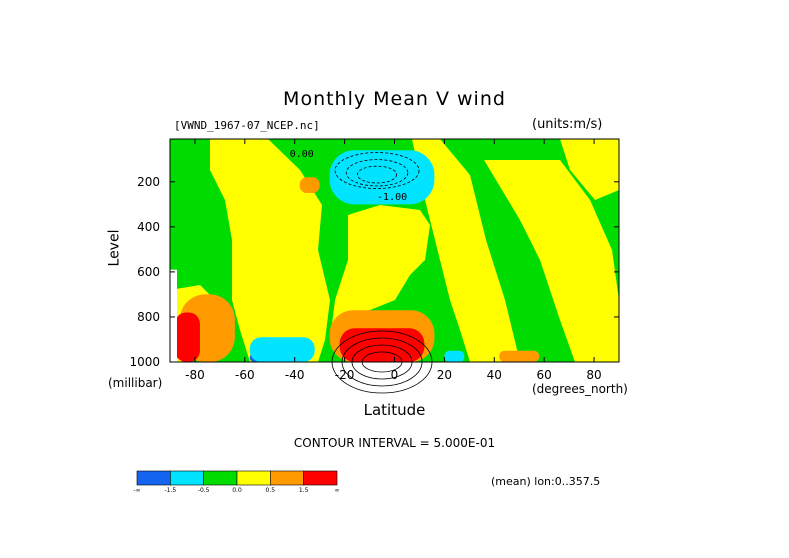 Image resolution: width=789 pixels, height=558 pixels. Describe the element at coordinates (303, 490) in the screenshot. I see `colorbar-label-5: 1.5` at that location.